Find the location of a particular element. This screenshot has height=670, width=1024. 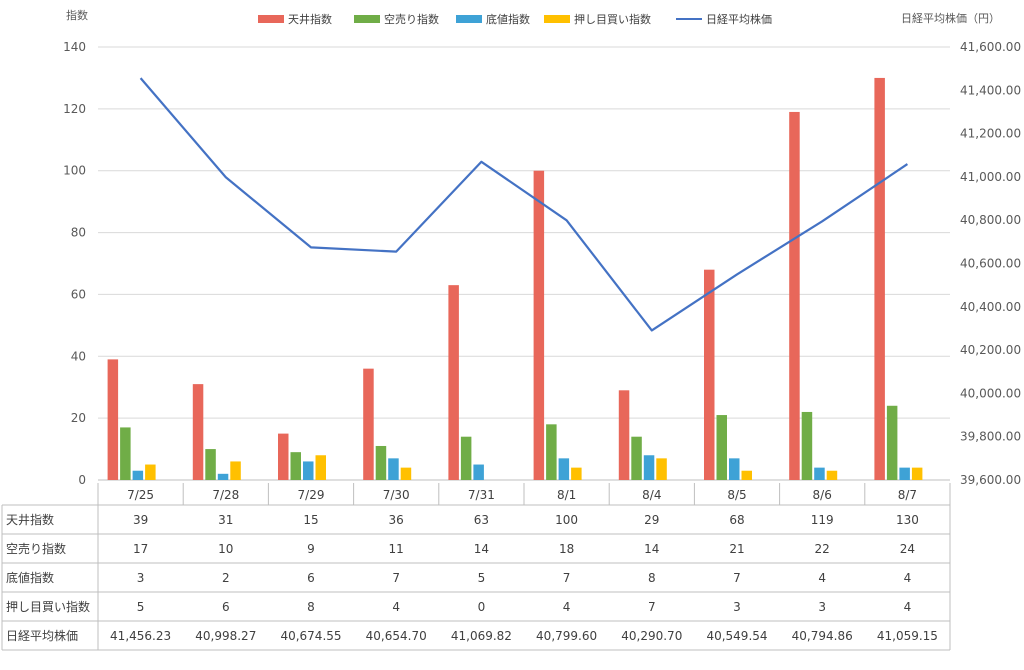

table-cell: 21 is located at coordinates (736, 549).